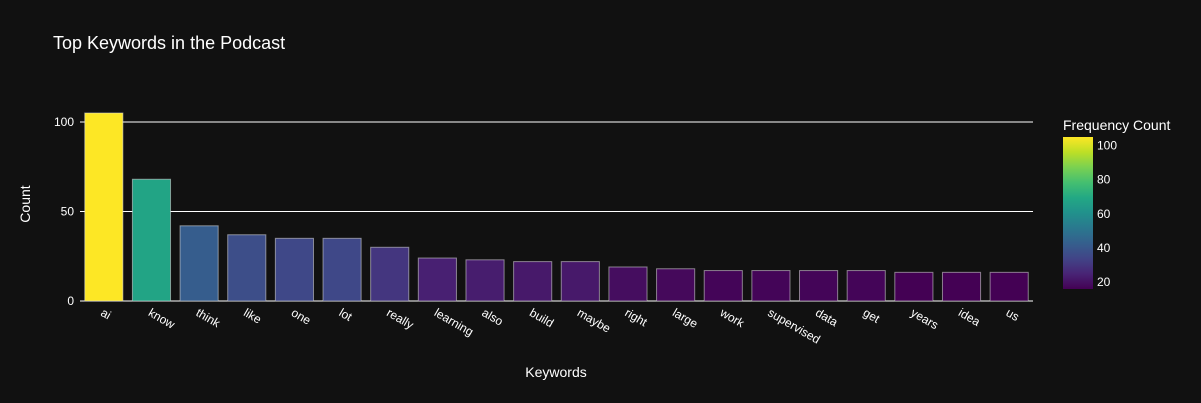 The height and width of the screenshot is (403, 1201). What do you see at coordinates (866, 286) in the screenshot?
I see `bar-get` at bounding box center [866, 286].